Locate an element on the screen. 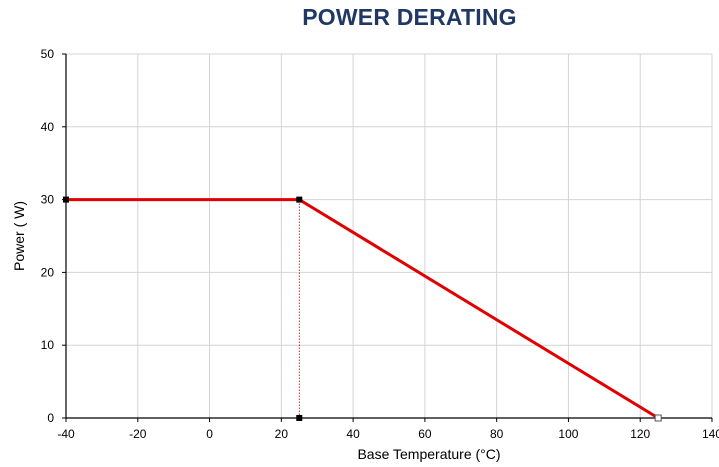 Image resolution: width=719 pixels, height=467 pixels. y-tick-label: 20 is located at coordinates (48, 272).